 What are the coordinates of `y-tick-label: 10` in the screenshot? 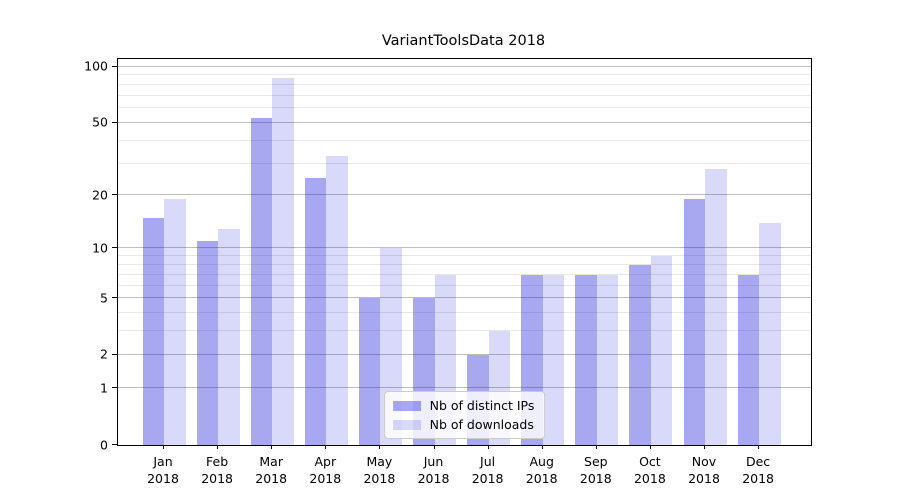 It's located at (100, 248).